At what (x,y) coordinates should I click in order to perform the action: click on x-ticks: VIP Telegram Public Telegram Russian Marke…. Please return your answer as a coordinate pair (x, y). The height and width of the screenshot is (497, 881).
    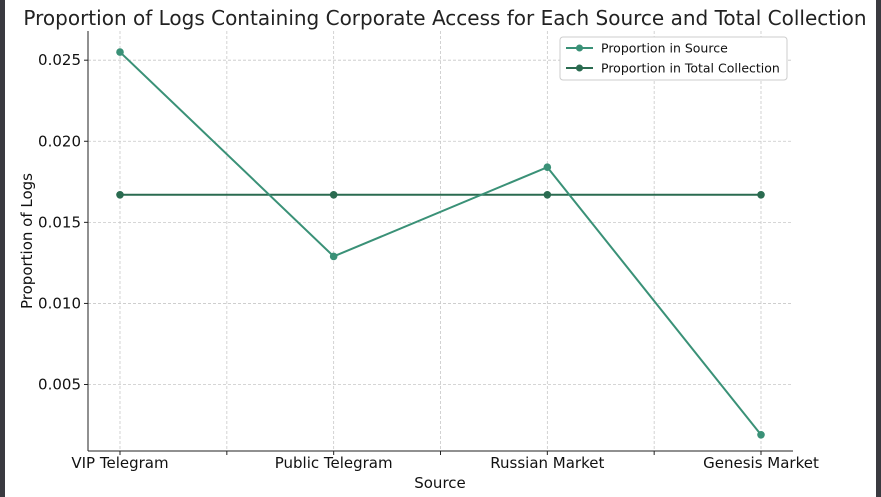
    Looking at the image, I should click on (445, 461).